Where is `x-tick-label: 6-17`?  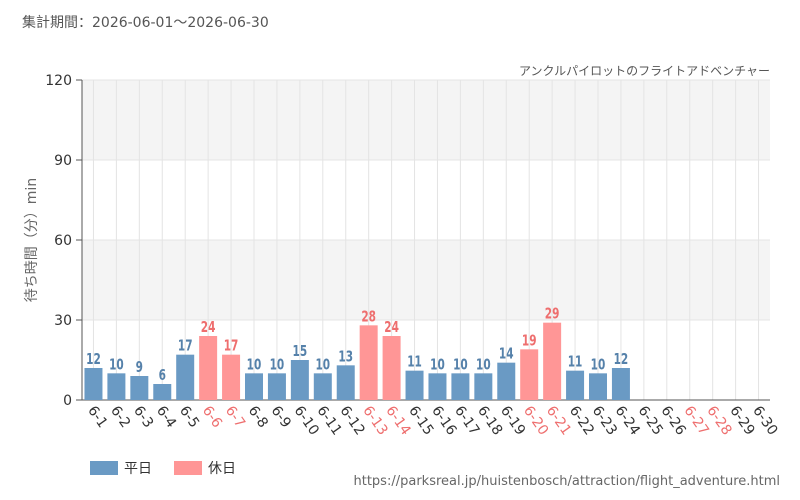
x-tick-label: 6-17 is located at coordinates (466, 420).